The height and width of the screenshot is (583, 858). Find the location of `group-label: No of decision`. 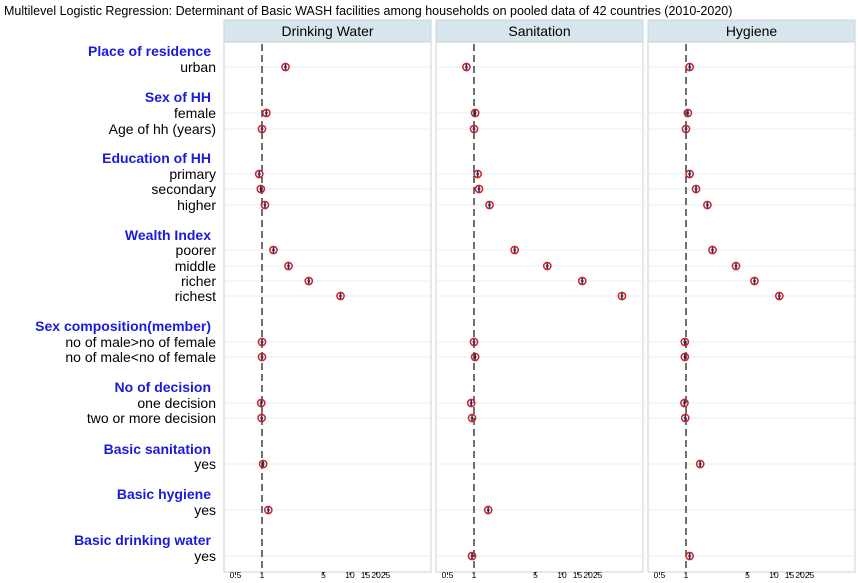

group-label: No of decision is located at coordinates (163, 387).